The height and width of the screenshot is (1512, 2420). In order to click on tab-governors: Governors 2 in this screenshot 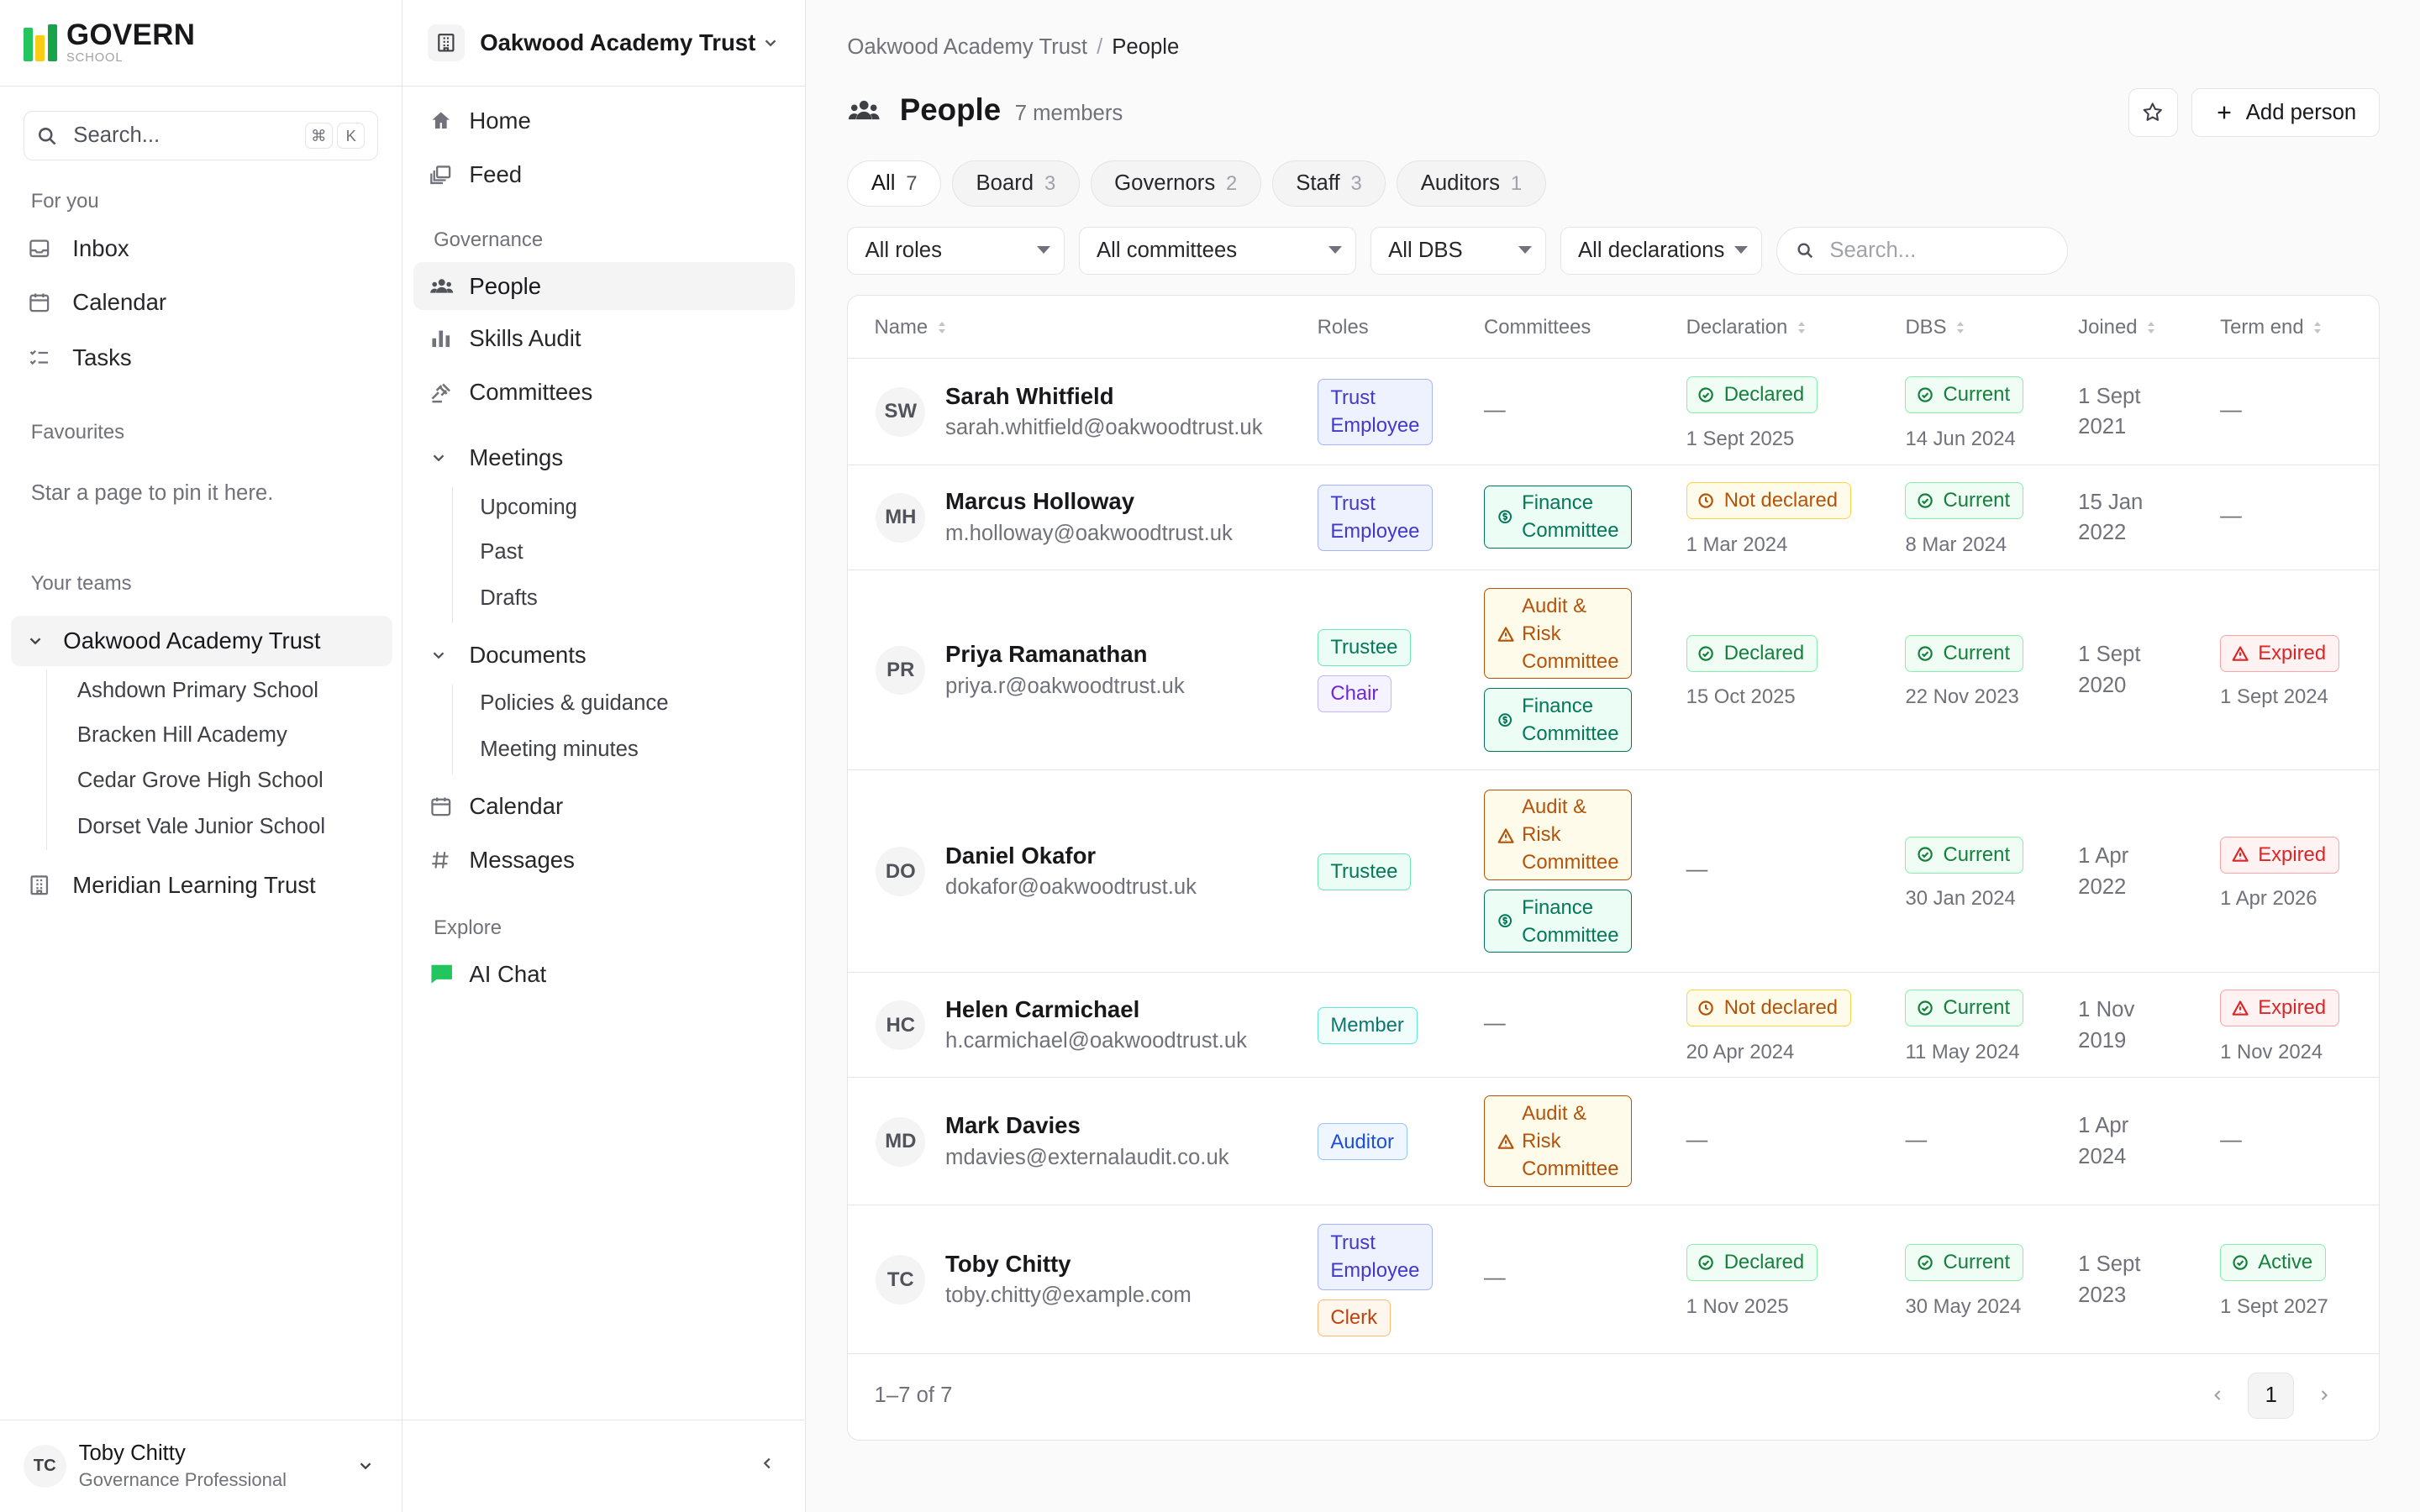, I will do `click(1175, 183)`.